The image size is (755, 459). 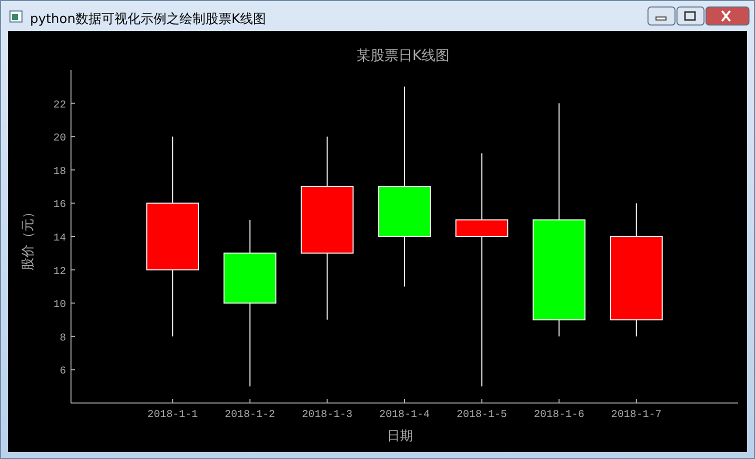 What do you see at coordinates (327, 415) in the screenshot?
I see `x-tick-label: 2018-1-3` at bounding box center [327, 415].